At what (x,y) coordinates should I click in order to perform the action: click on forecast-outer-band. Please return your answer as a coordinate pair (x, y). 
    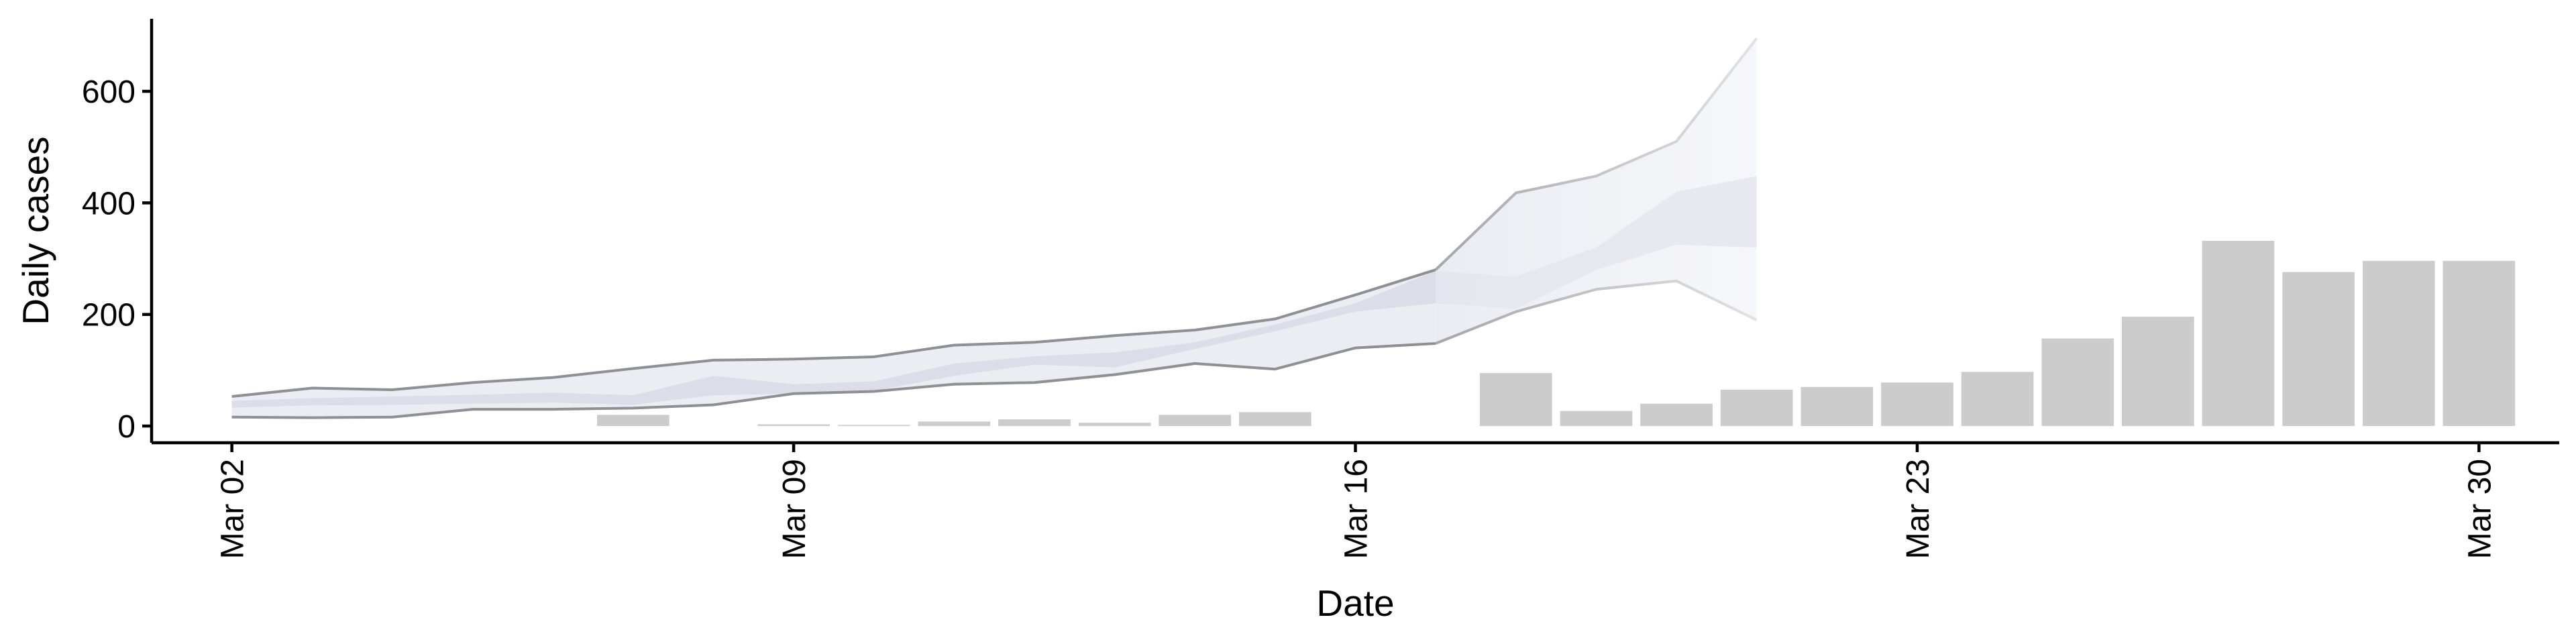
    Looking at the image, I should click on (1596, 190).